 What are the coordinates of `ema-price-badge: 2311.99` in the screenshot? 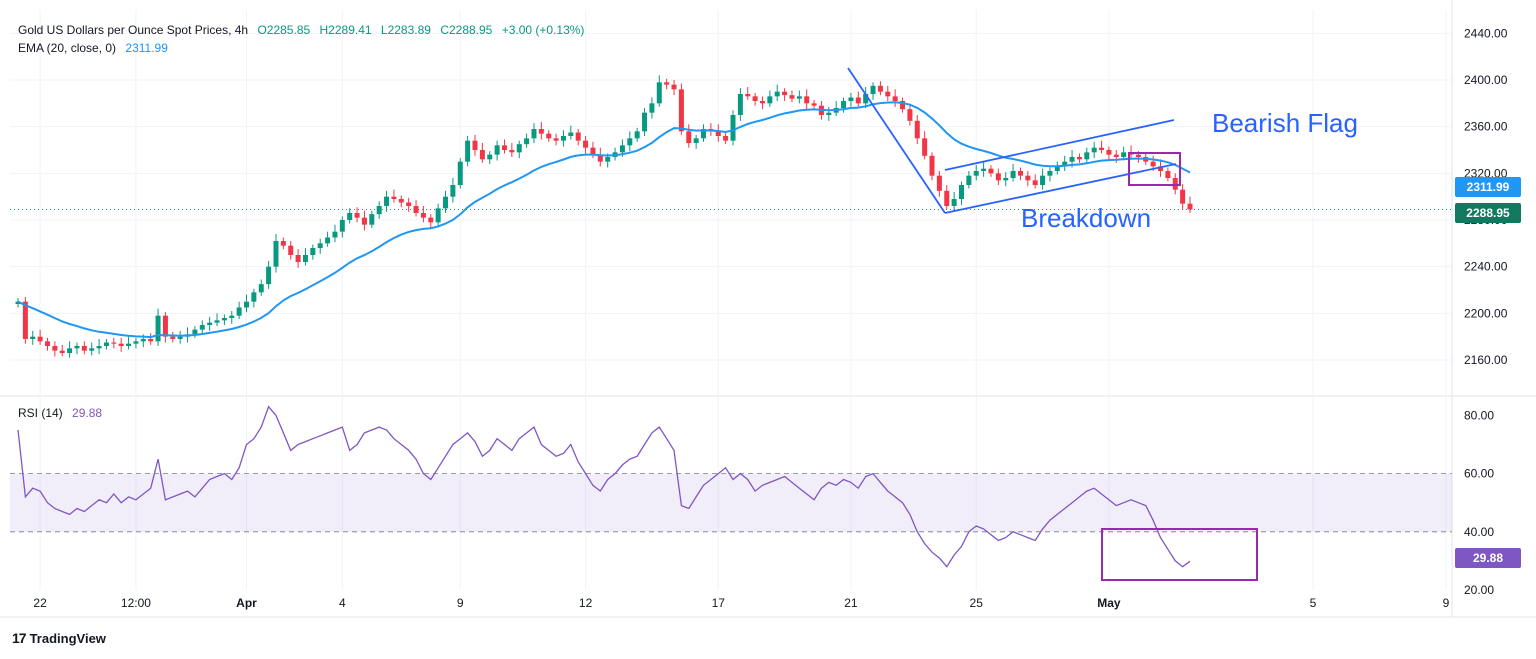 It's located at (1488, 187).